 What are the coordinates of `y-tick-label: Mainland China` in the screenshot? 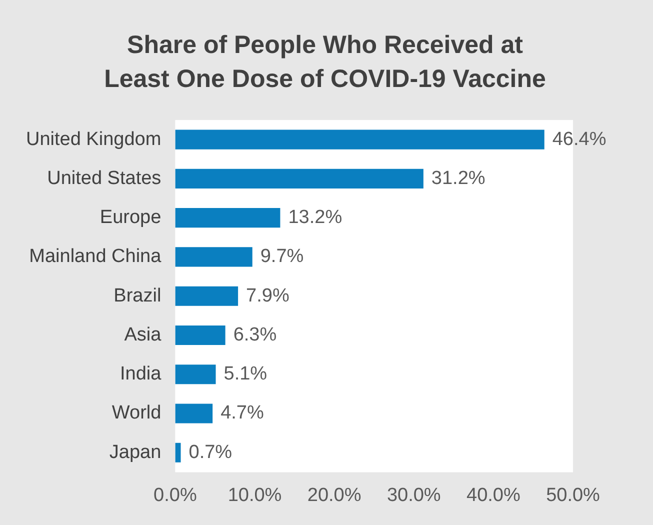 It's located at (95, 257).